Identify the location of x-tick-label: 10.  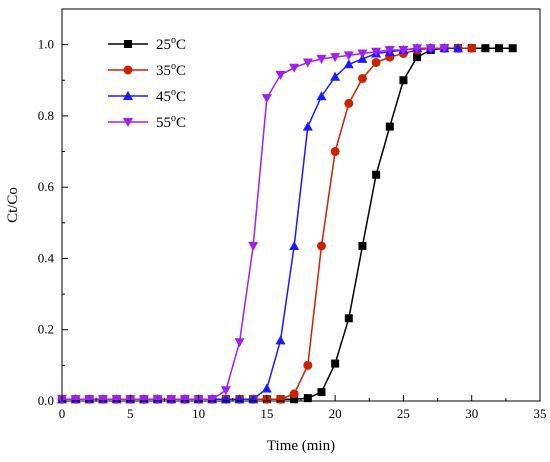
(198, 413).